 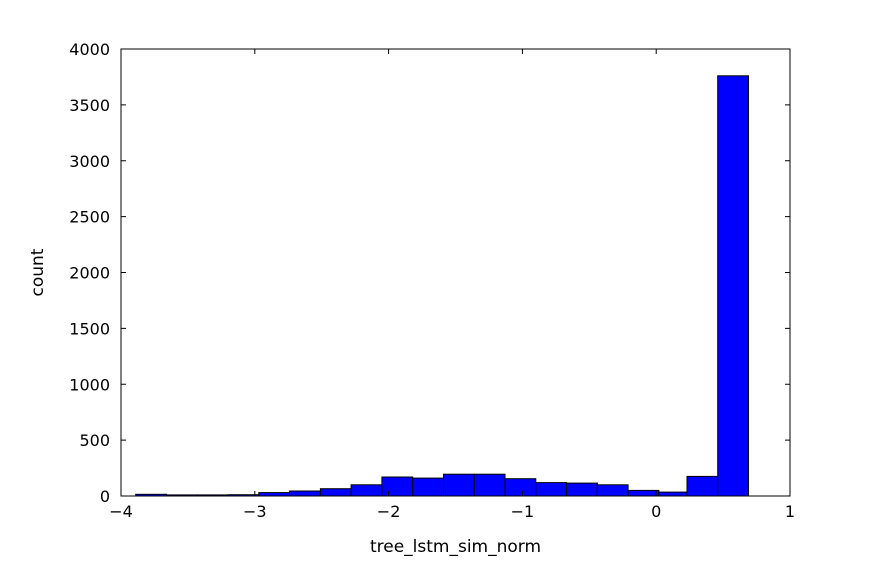 I want to click on y-tick-label: 3500, so click(x=89, y=105).